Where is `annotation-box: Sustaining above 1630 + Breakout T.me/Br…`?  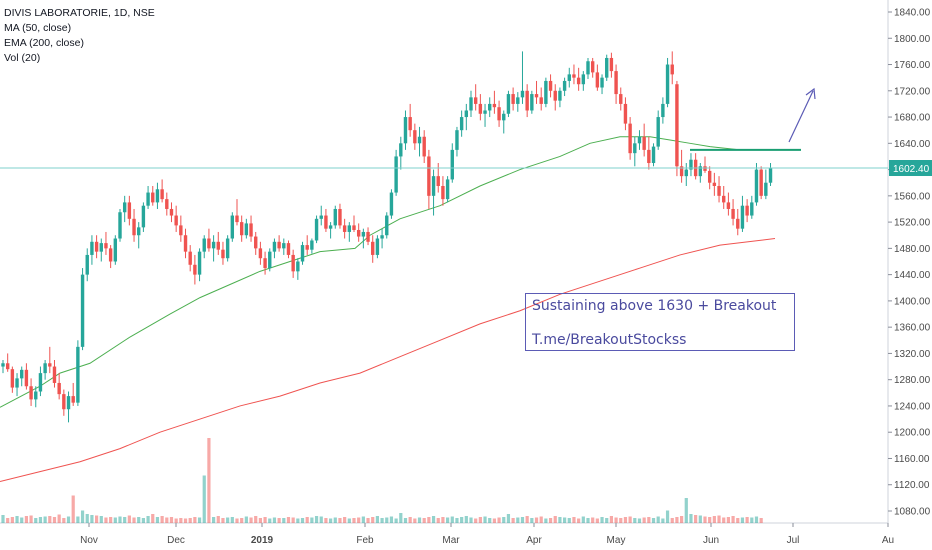
annotation-box: Sustaining above 1630 + Breakout T.me/Br… is located at coordinates (660, 322).